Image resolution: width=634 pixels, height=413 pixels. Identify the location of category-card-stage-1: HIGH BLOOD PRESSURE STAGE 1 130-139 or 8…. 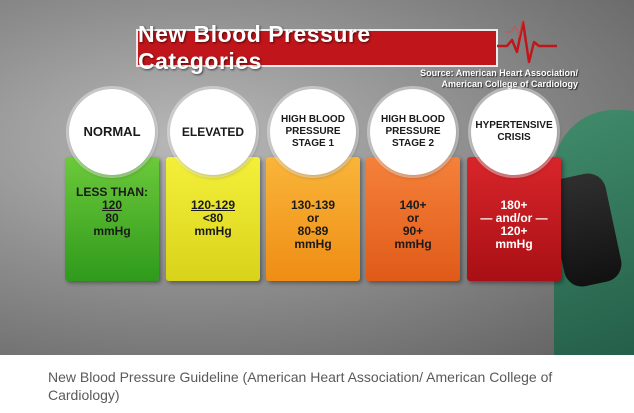
(313, 185).